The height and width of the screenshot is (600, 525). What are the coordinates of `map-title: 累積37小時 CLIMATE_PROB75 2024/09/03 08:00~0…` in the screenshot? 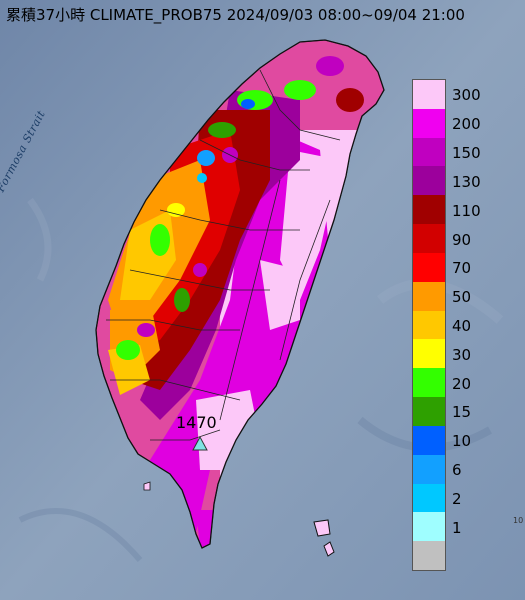 It's located at (235, 15).